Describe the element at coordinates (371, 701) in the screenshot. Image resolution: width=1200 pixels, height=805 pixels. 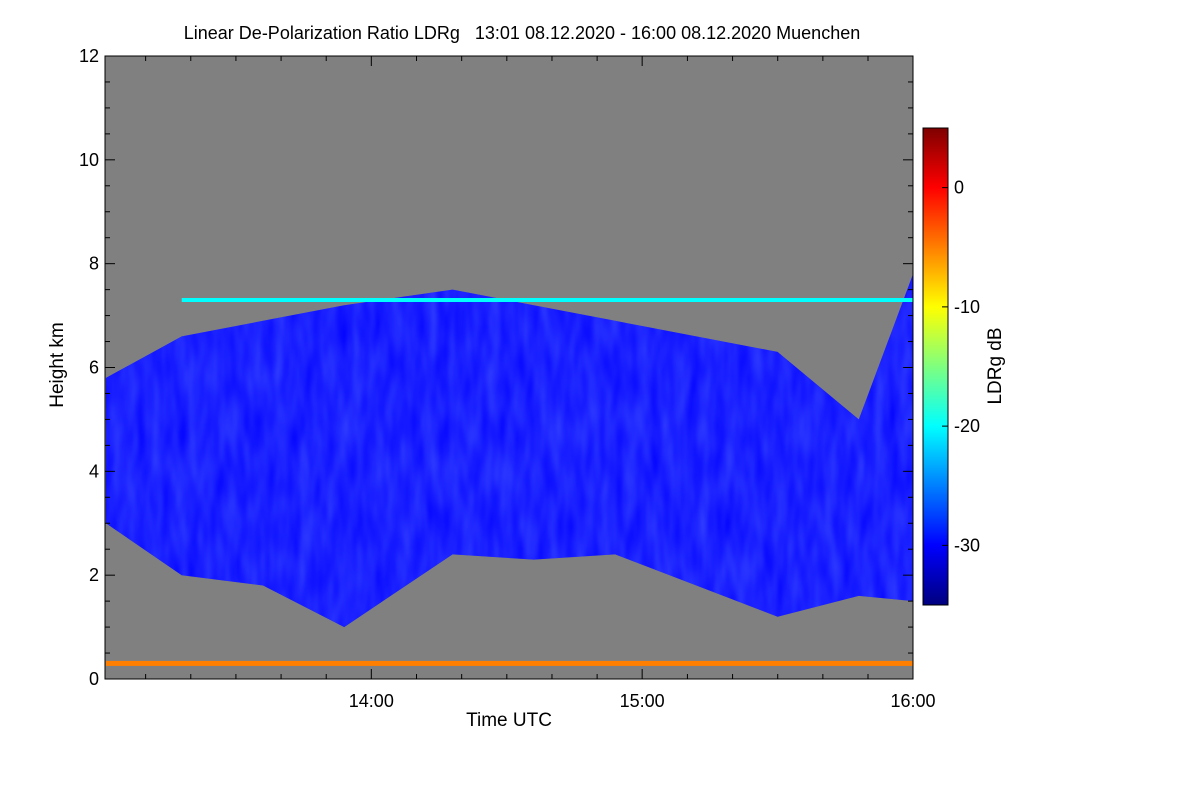
I see `x-tick-label: 14:00` at that location.